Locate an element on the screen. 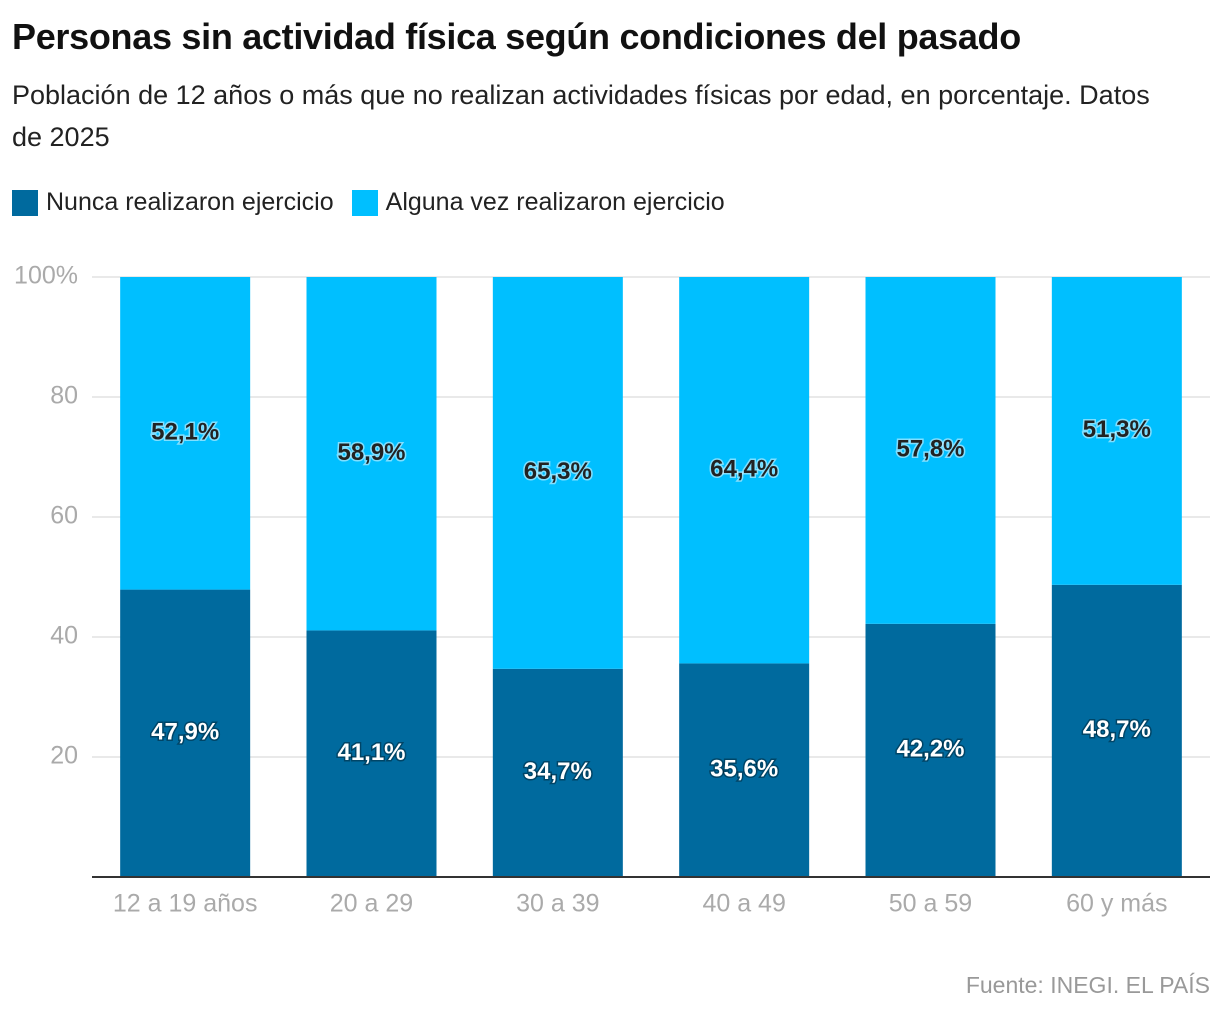 This screenshot has width=1220, height=1018. legend-label: Alguna vez realizaron ejercicio is located at coordinates (555, 202).